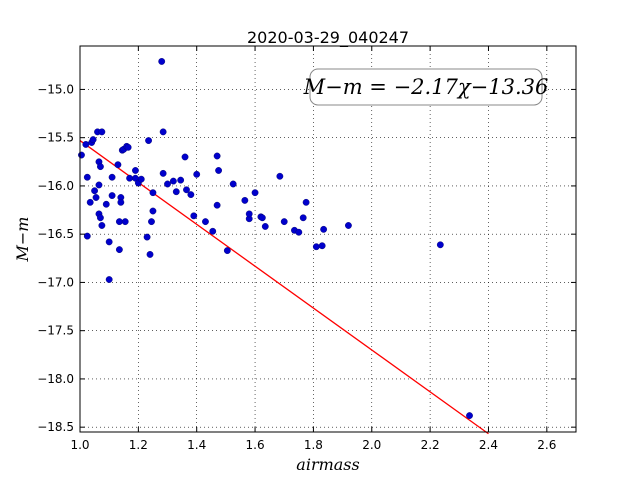 This screenshot has width=640, height=480. I want to click on fit-equation: M−m = −2.17χ−13.36, so click(426, 87).